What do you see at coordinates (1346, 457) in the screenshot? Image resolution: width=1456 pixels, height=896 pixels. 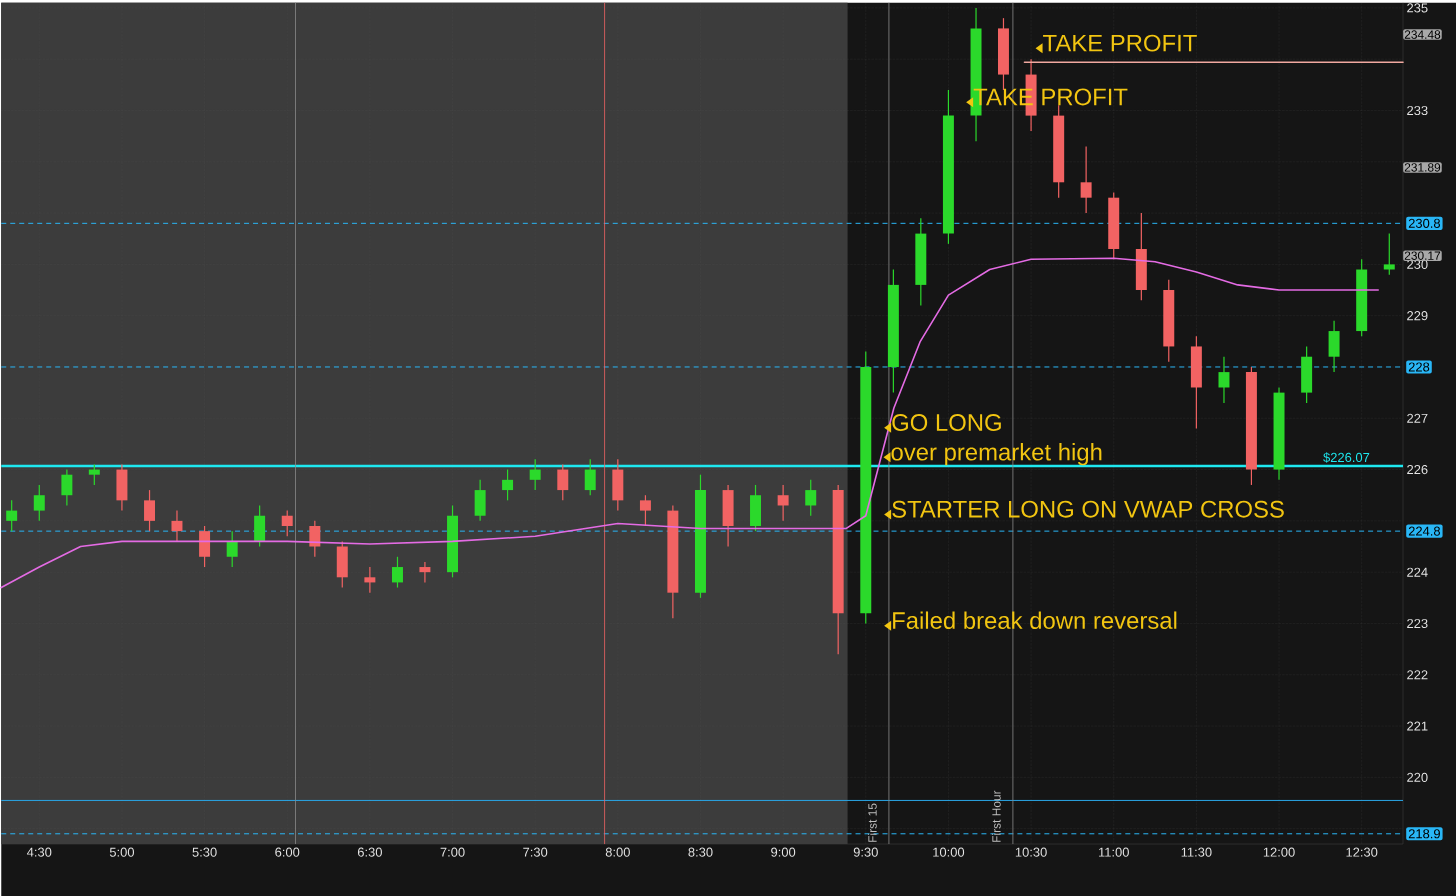 I see `ref-line-label: $226.07` at bounding box center [1346, 457].